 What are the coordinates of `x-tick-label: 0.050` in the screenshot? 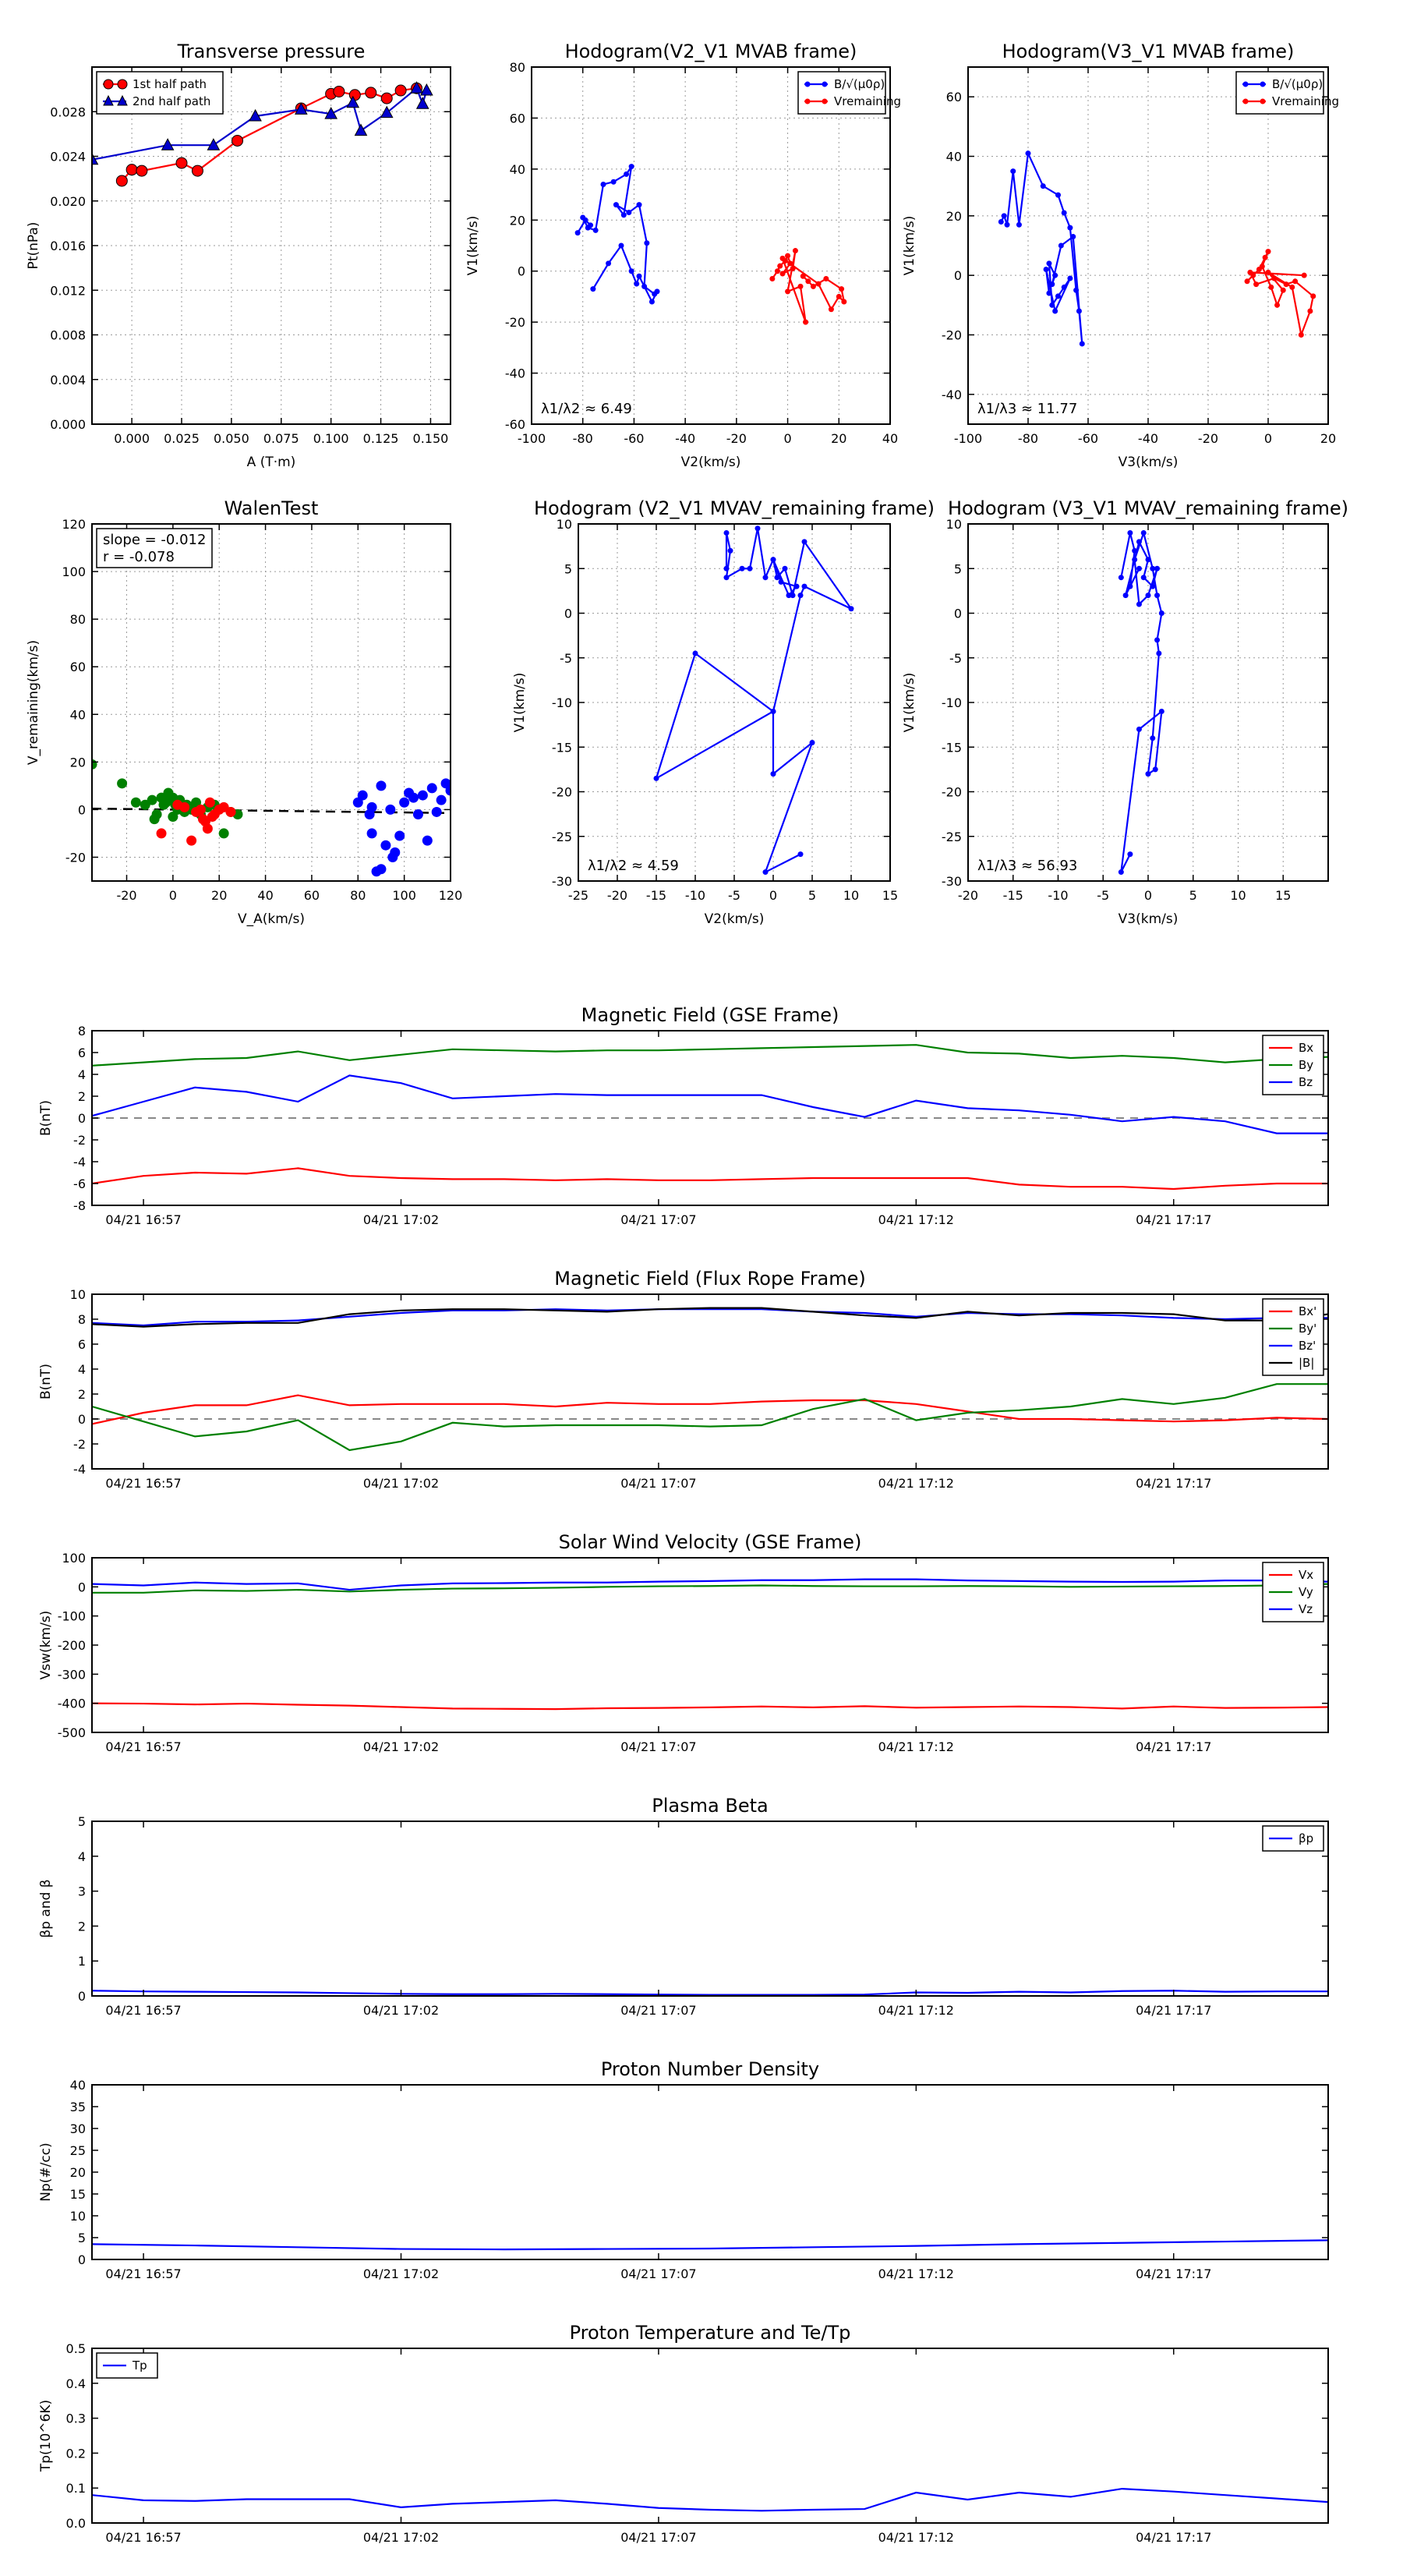 It's located at (231, 438).